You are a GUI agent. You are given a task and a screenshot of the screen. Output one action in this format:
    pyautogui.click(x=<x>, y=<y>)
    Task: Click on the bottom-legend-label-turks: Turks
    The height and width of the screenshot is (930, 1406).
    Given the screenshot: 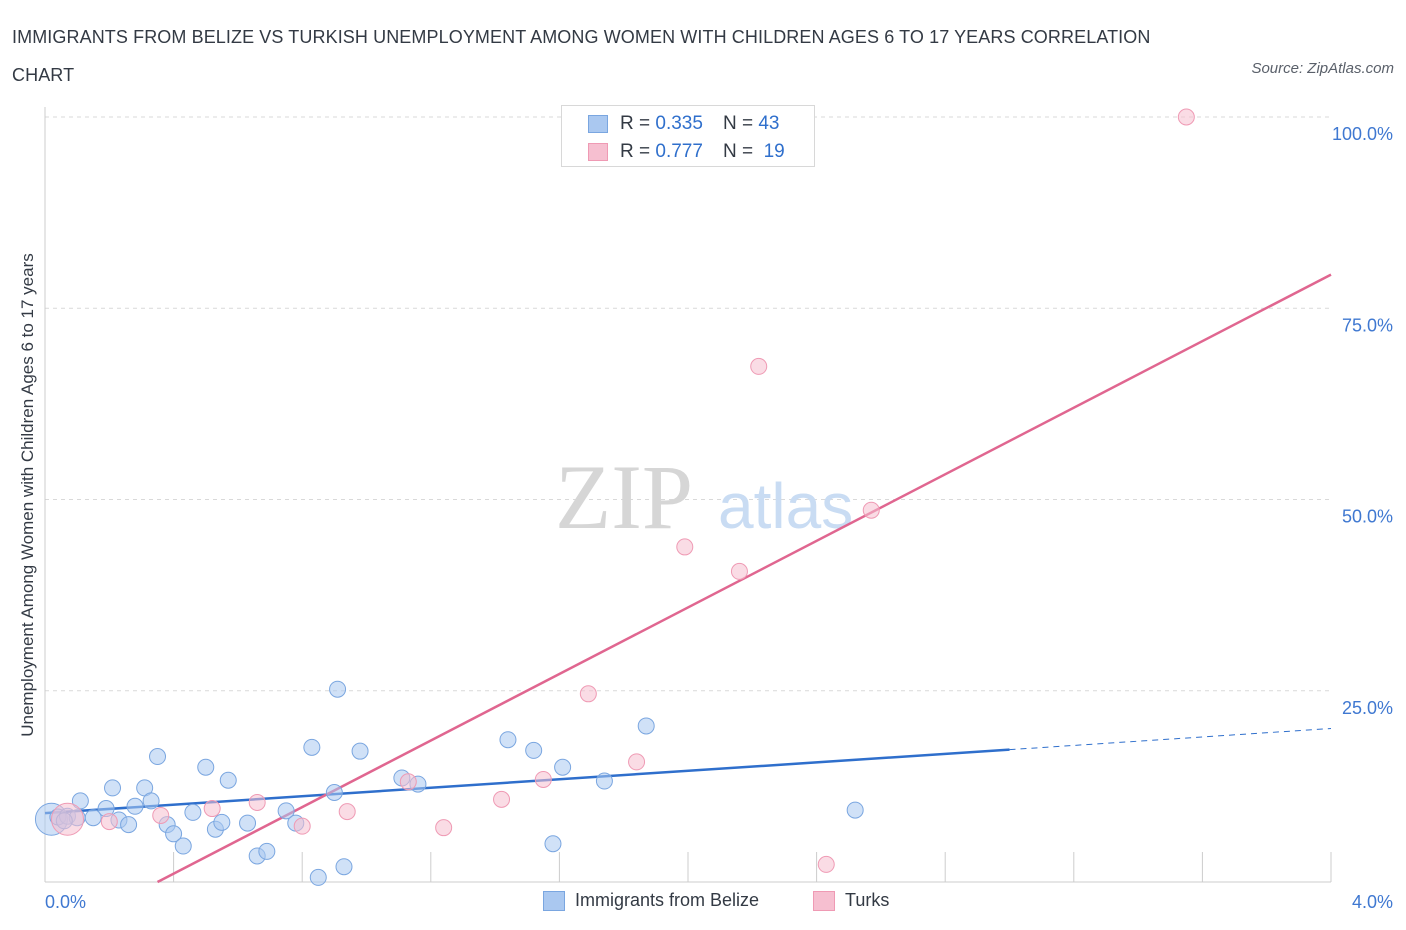 What is the action you would take?
    pyautogui.click(x=867, y=900)
    